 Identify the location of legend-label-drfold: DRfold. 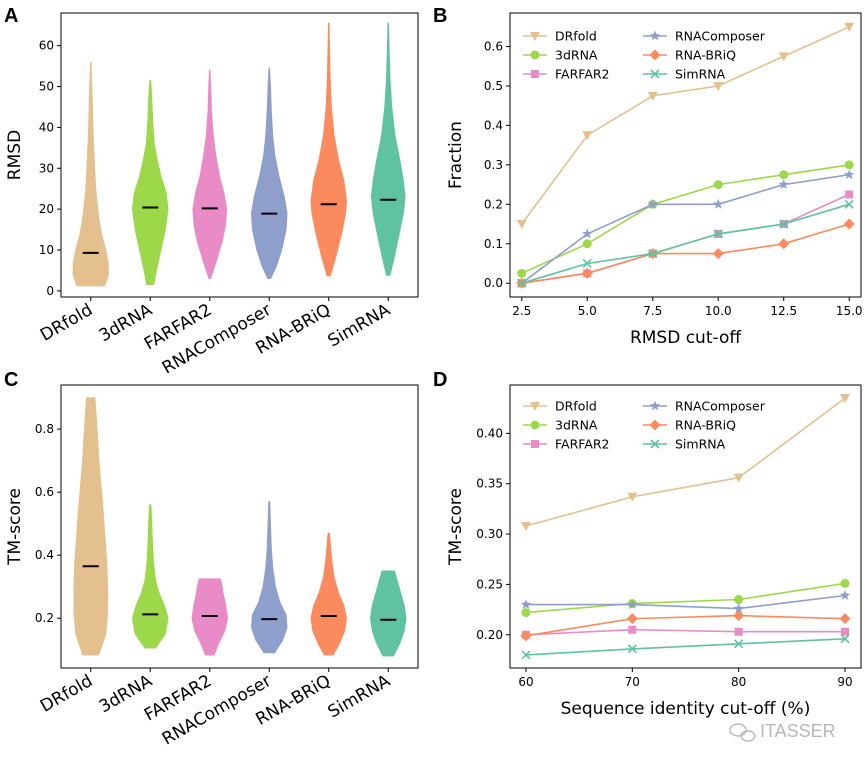
(576, 36).